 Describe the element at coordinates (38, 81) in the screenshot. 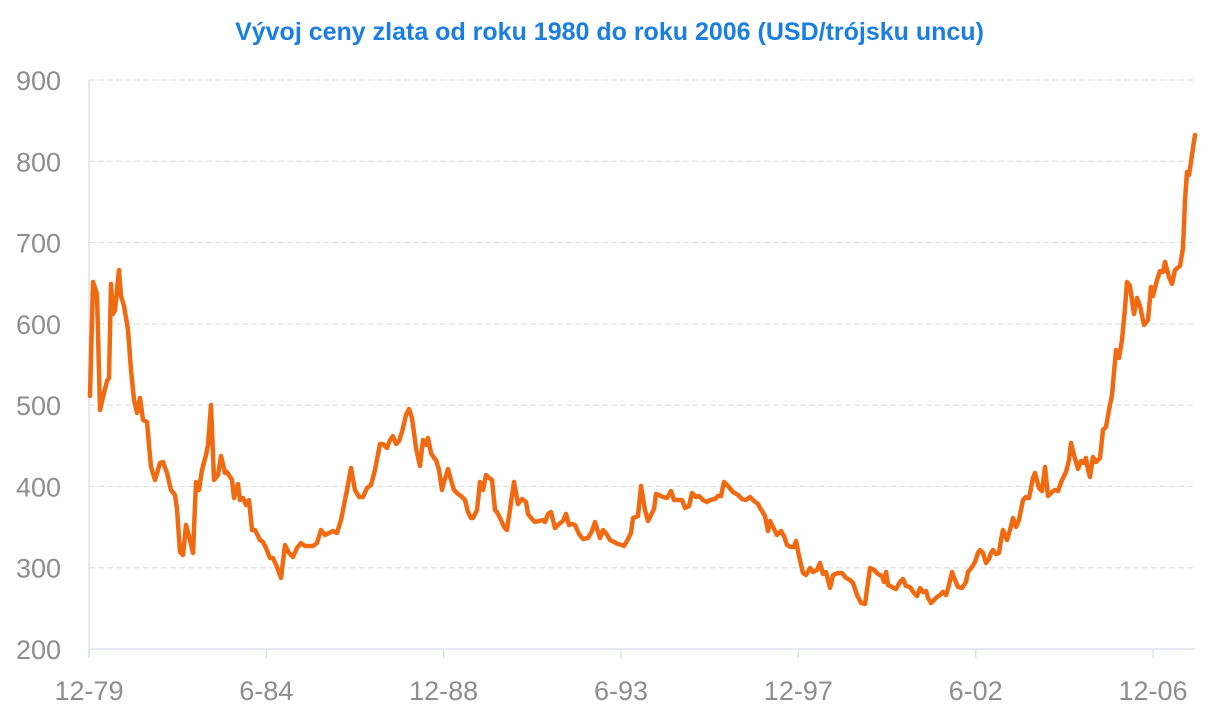

I see `y-tick-label: 900` at that location.